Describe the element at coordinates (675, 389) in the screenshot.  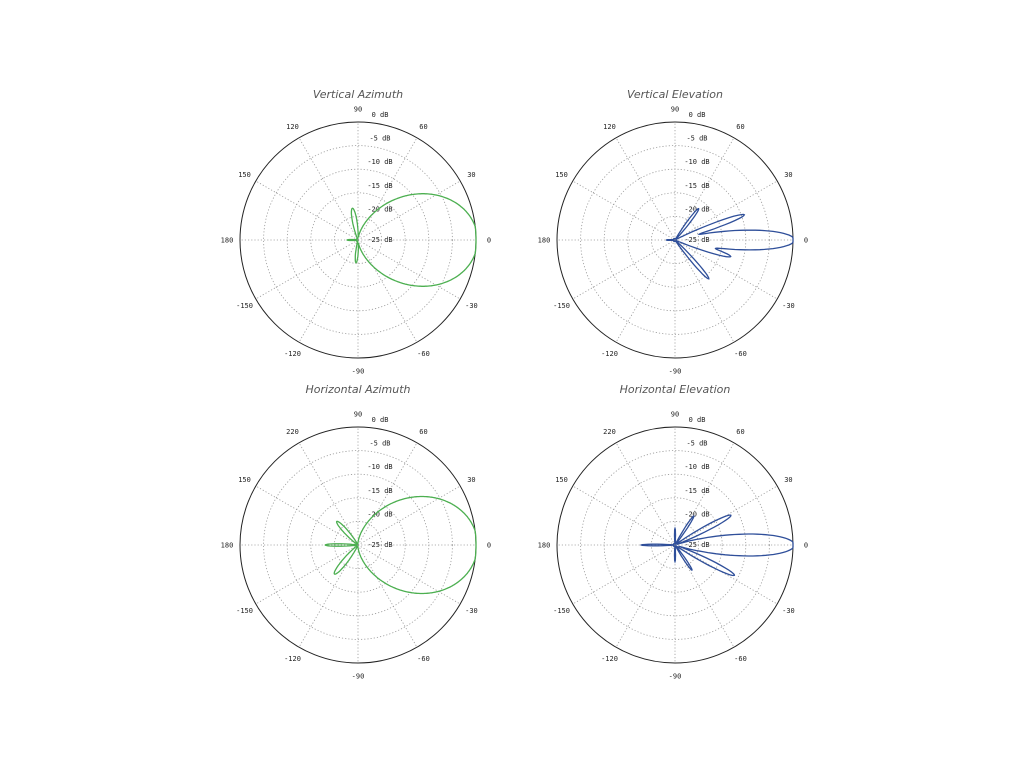
I see `chart-title-horizontal-elevation: Horizontal Elevation` at that location.